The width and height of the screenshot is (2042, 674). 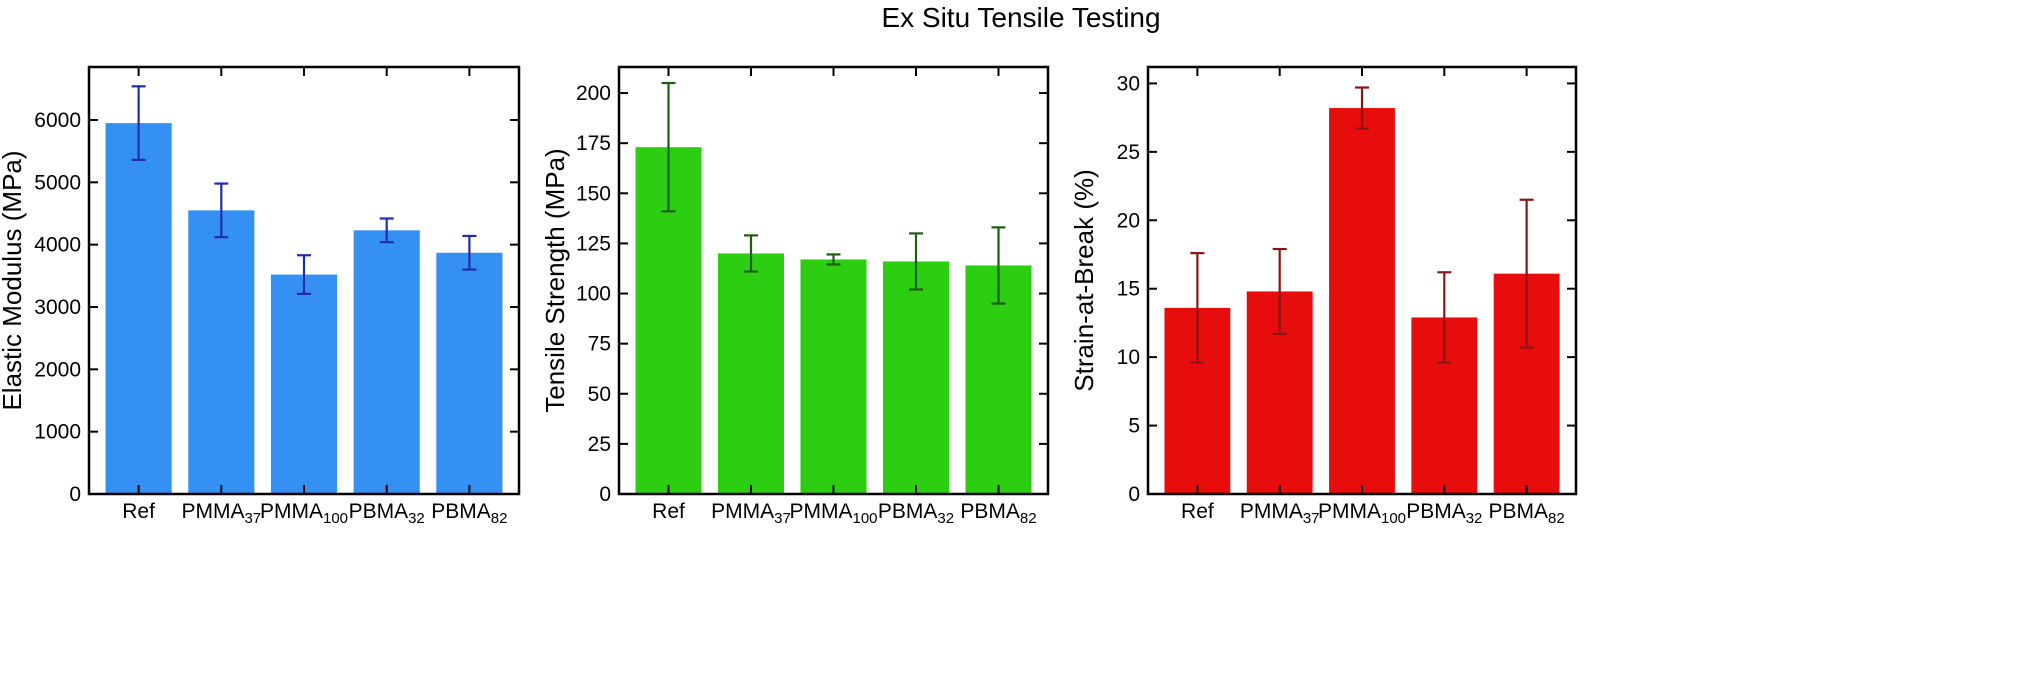 I want to click on figure-title: Ex Situ Tensile Testing, so click(x=1021, y=17).